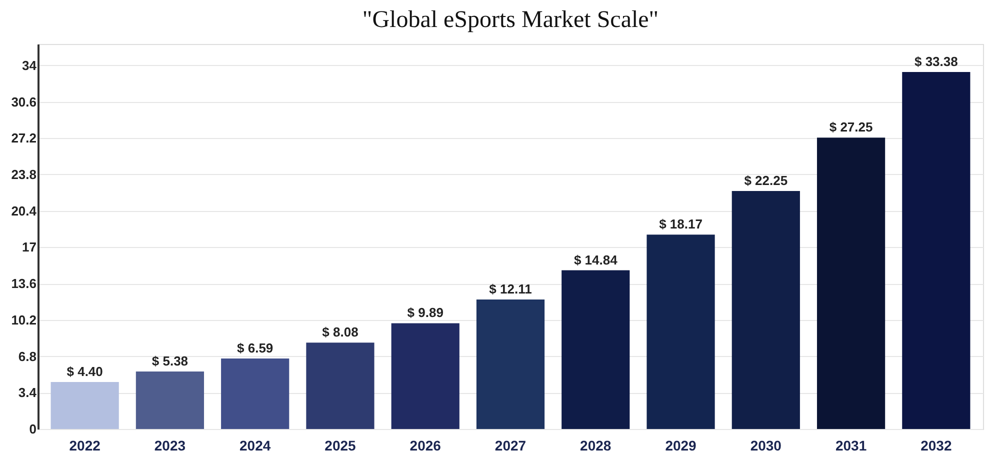 This screenshot has height=461, width=993. I want to click on y-tick-label: 20.4, so click(24, 210).